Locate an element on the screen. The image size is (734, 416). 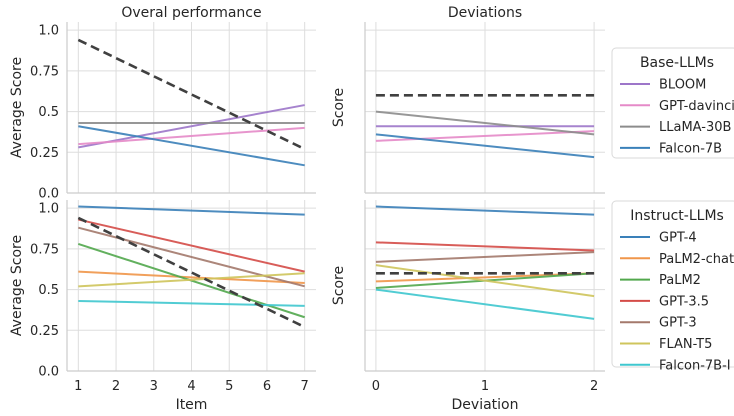
legend-item-label: GPT-3.5 is located at coordinates (684, 301).